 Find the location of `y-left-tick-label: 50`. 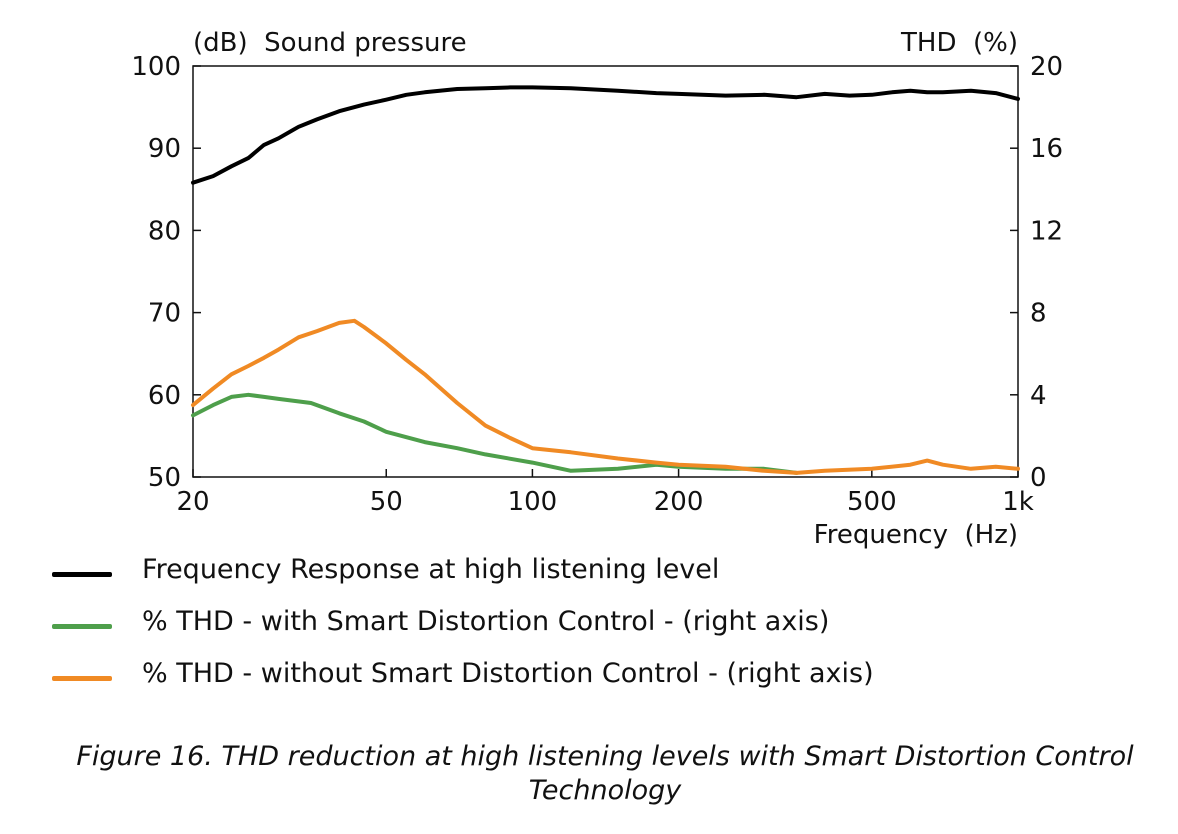

y-left-tick-label: 50 is located at coordinates (164, 478).